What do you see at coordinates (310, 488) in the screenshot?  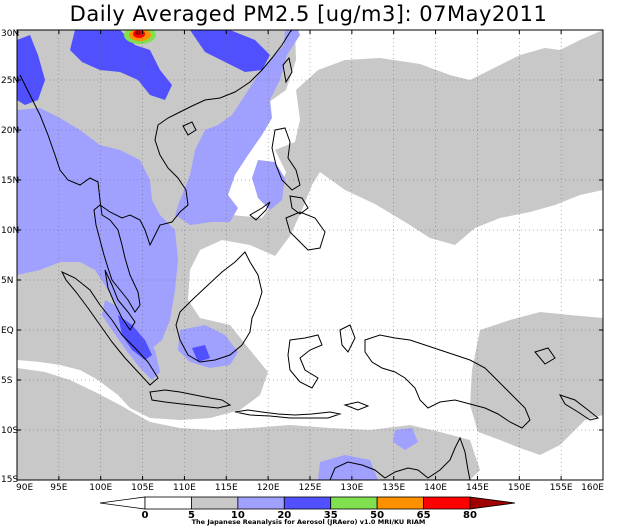 I see `lon-tick-label: 125E` at bounding box center [310, 488].